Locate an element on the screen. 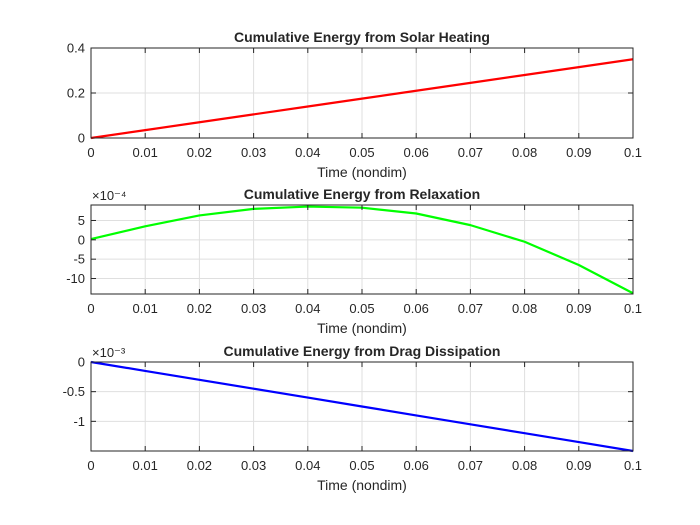 The image size is (700, 525). y-tick-label: -1 is located at coordinates (79, 421).